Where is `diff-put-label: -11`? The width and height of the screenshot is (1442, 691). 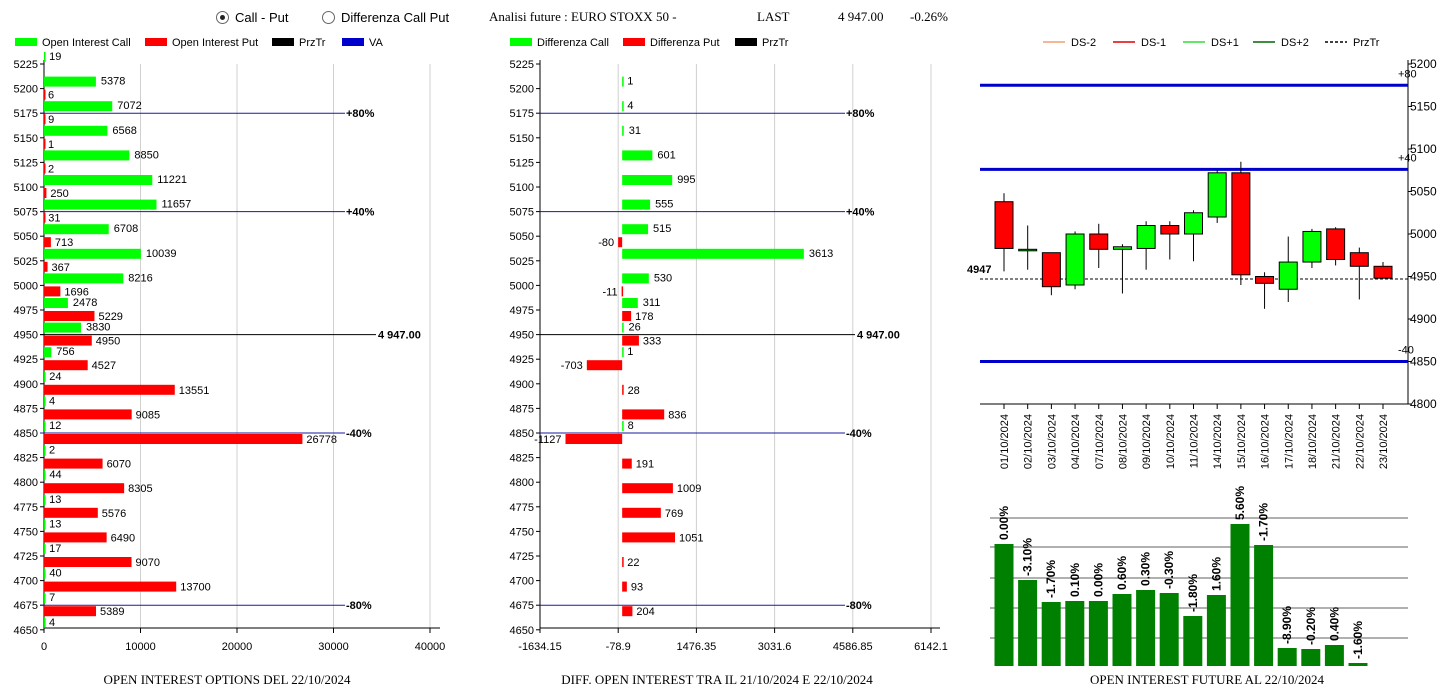
diff-put-label: -11 is located at coordinates (610, 292).